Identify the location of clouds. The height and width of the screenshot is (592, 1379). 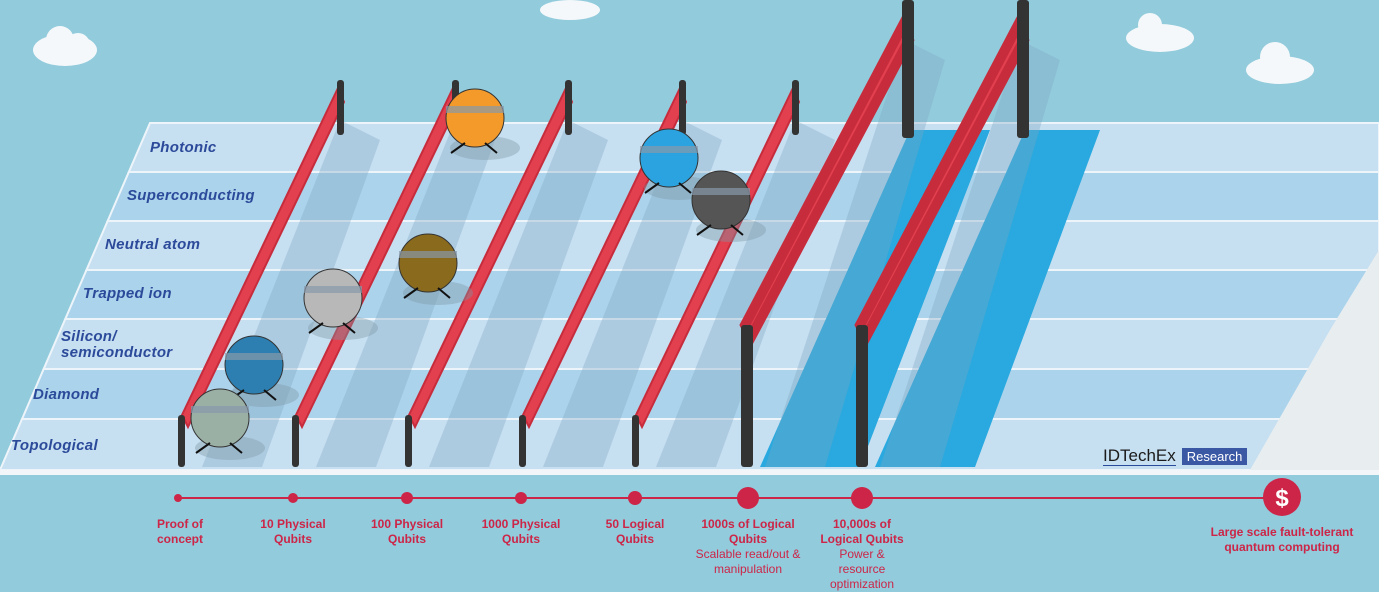
(673, 42).